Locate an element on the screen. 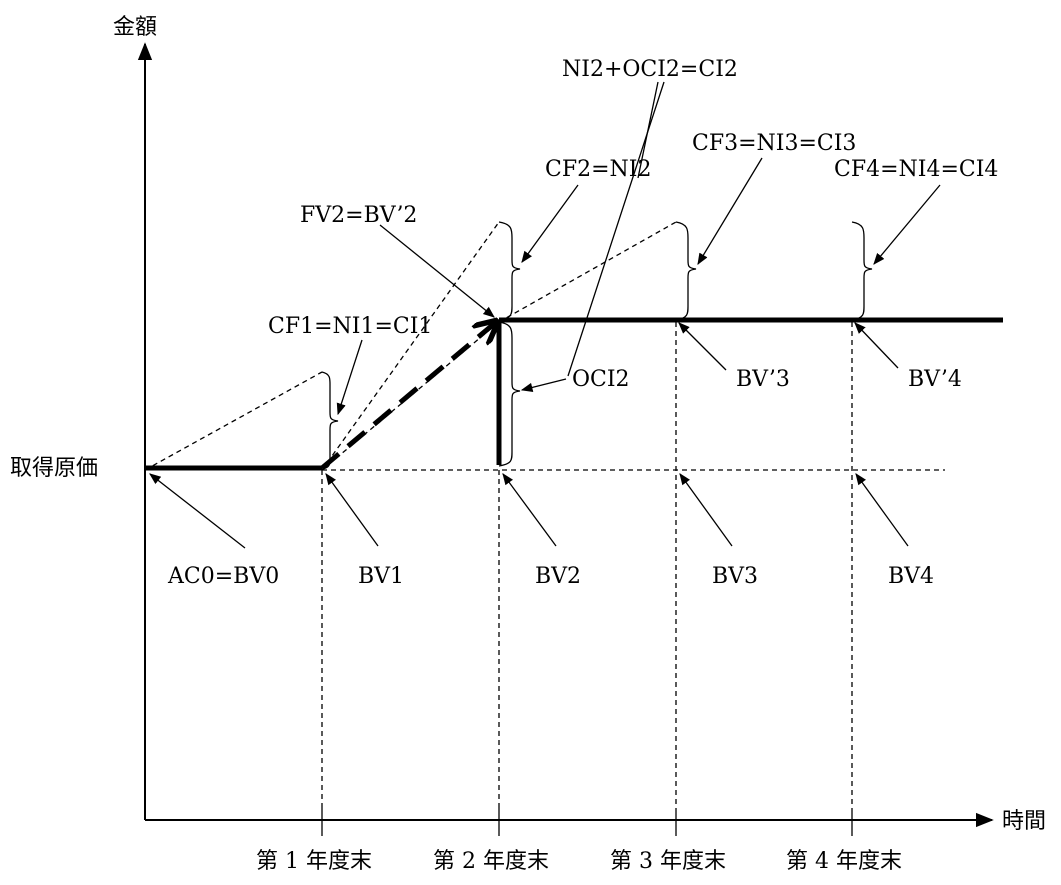 The height and width of the screenshot is (885, 1061). brace-cf4 is located at coordinates (862, 271).